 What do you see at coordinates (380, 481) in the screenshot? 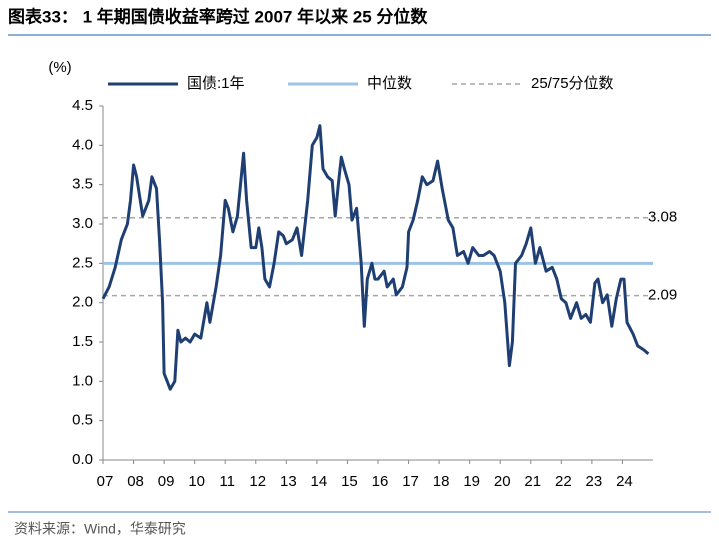
I see `x-tick-label: 16` at bounding box center [380, 481].